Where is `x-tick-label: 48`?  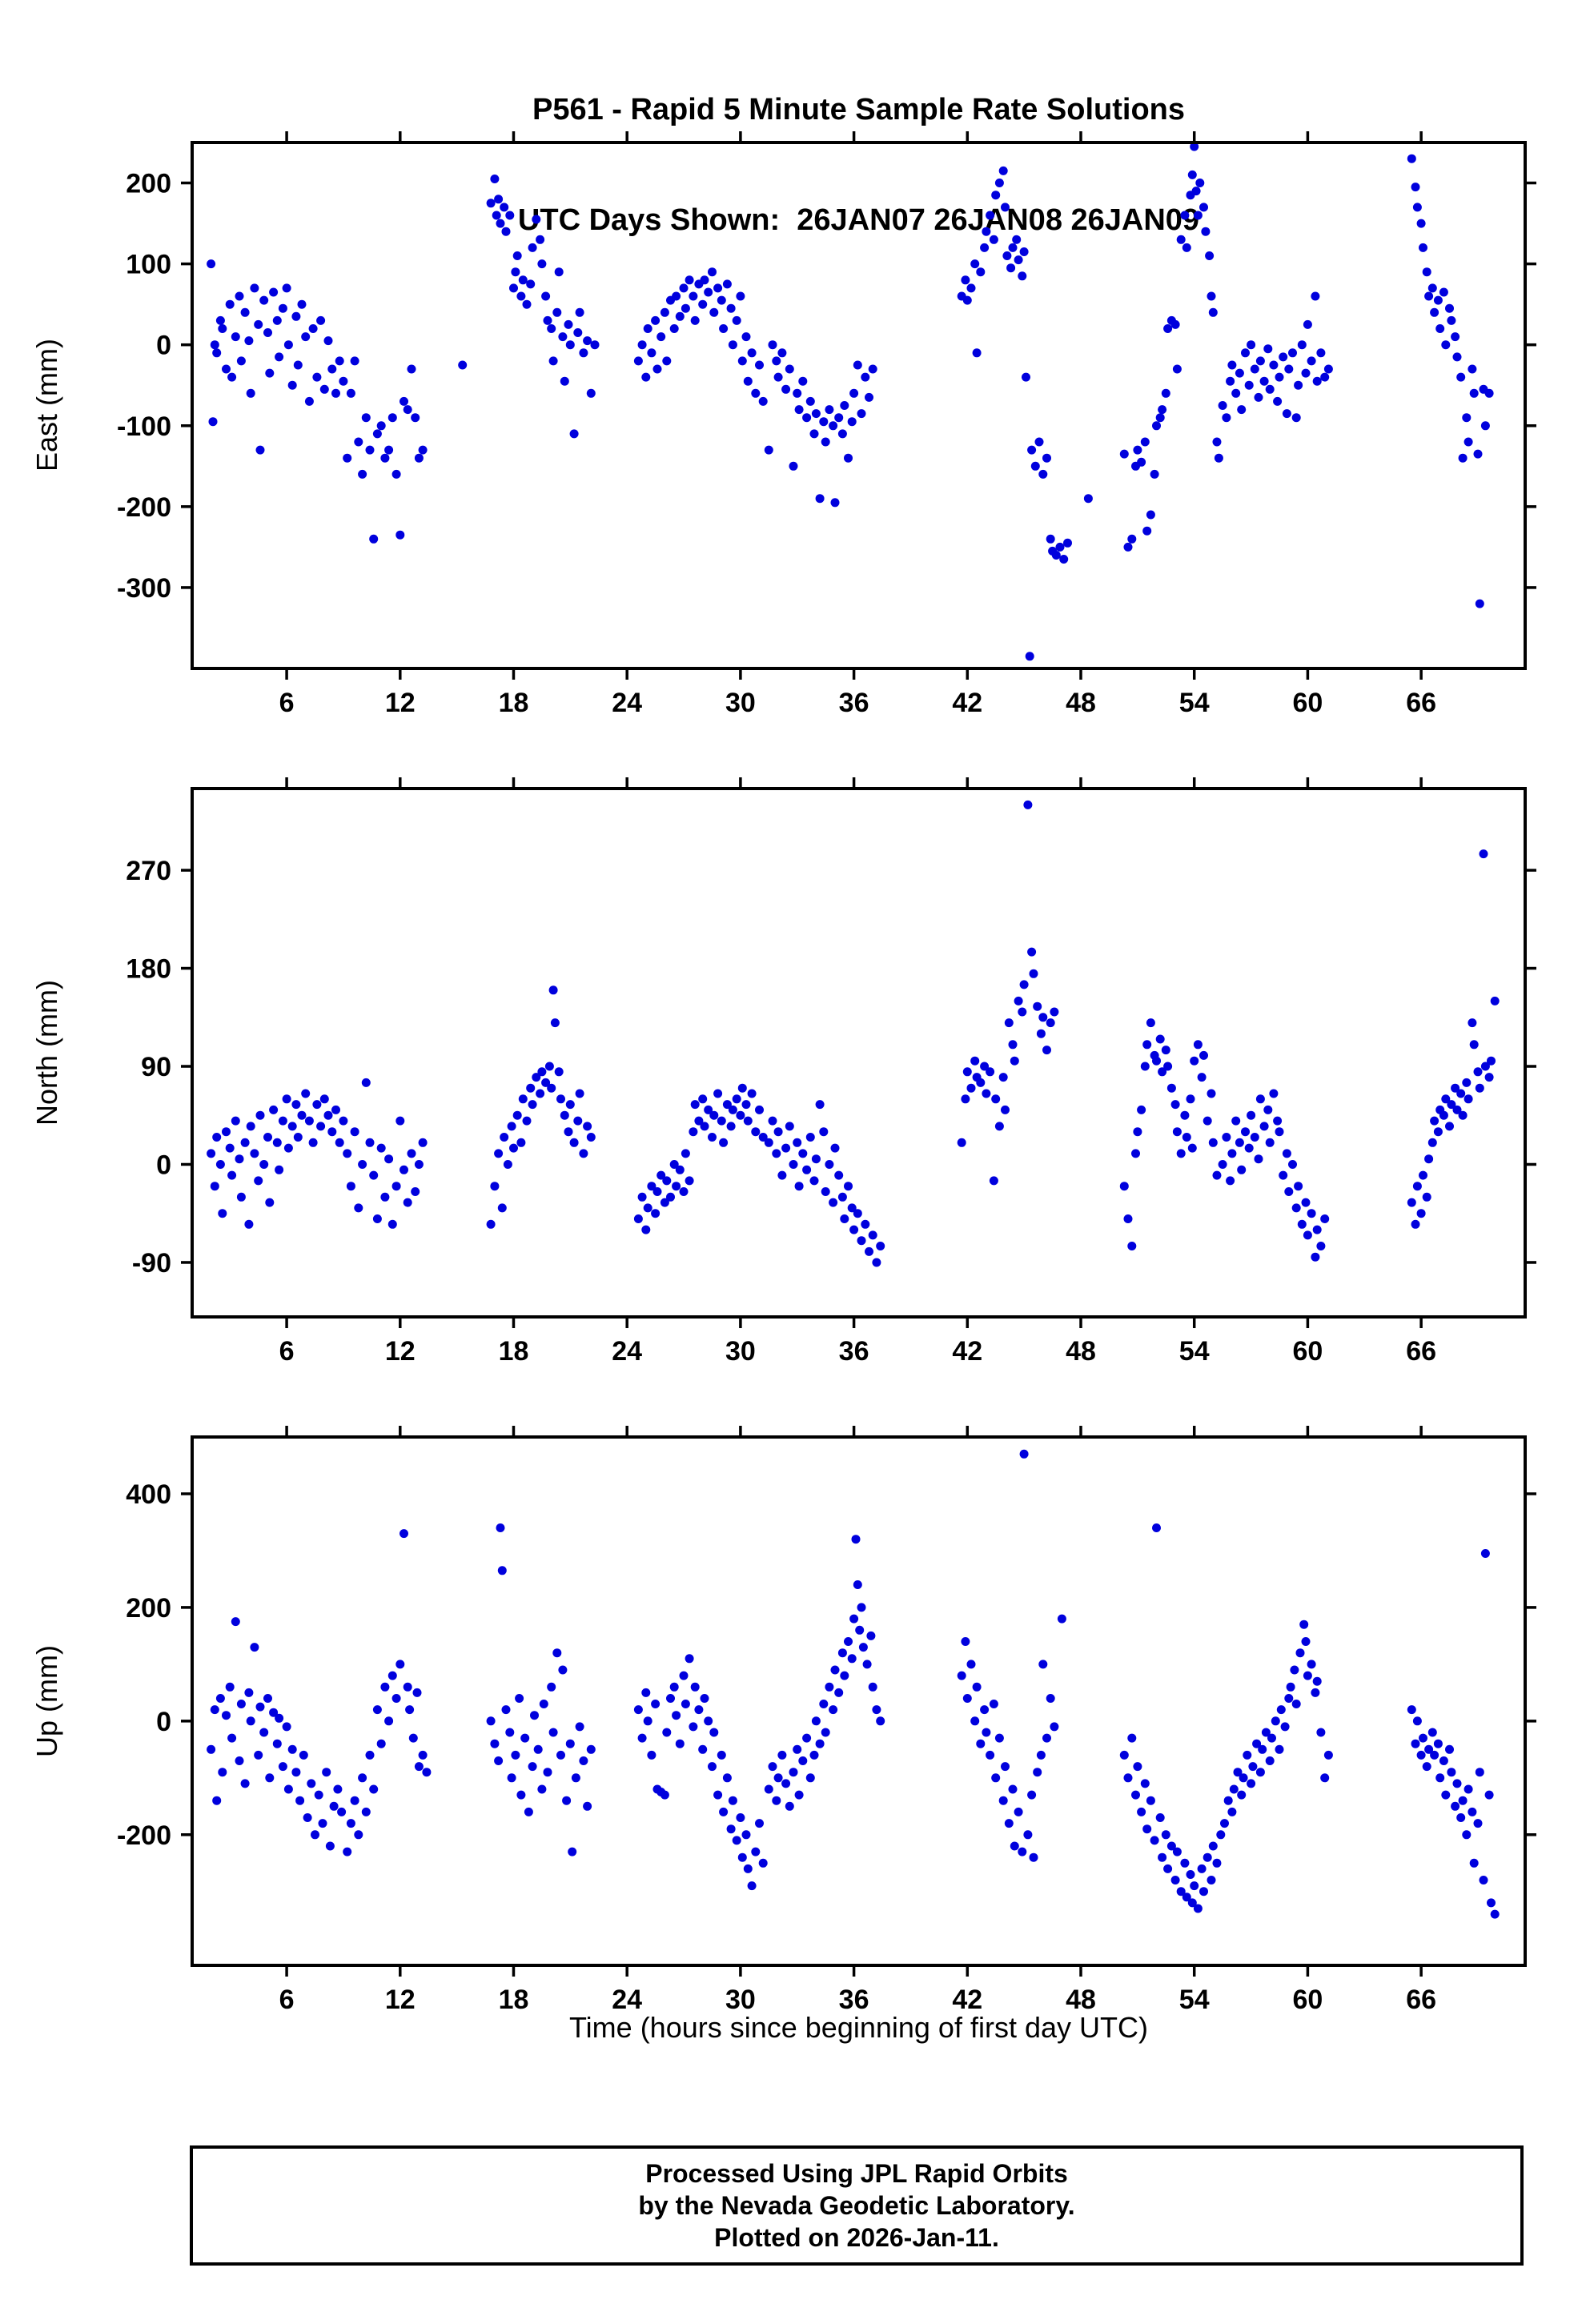
x-tick-label: 48 is located at coordinates (1081, 2000).